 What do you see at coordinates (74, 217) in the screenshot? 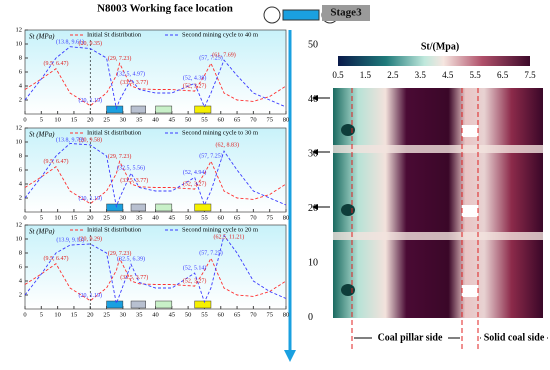
I see `x-tick-label: 15` at bounding box center [74, 217].